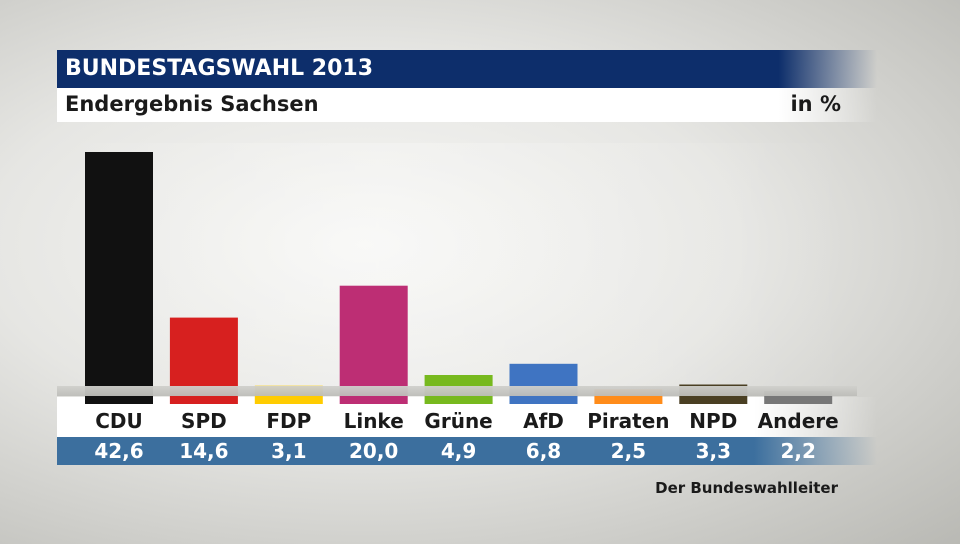 The width and height of the screenshot is (960, 544). I want to click on value-label-grüne: 4,9, so click(458, 451).